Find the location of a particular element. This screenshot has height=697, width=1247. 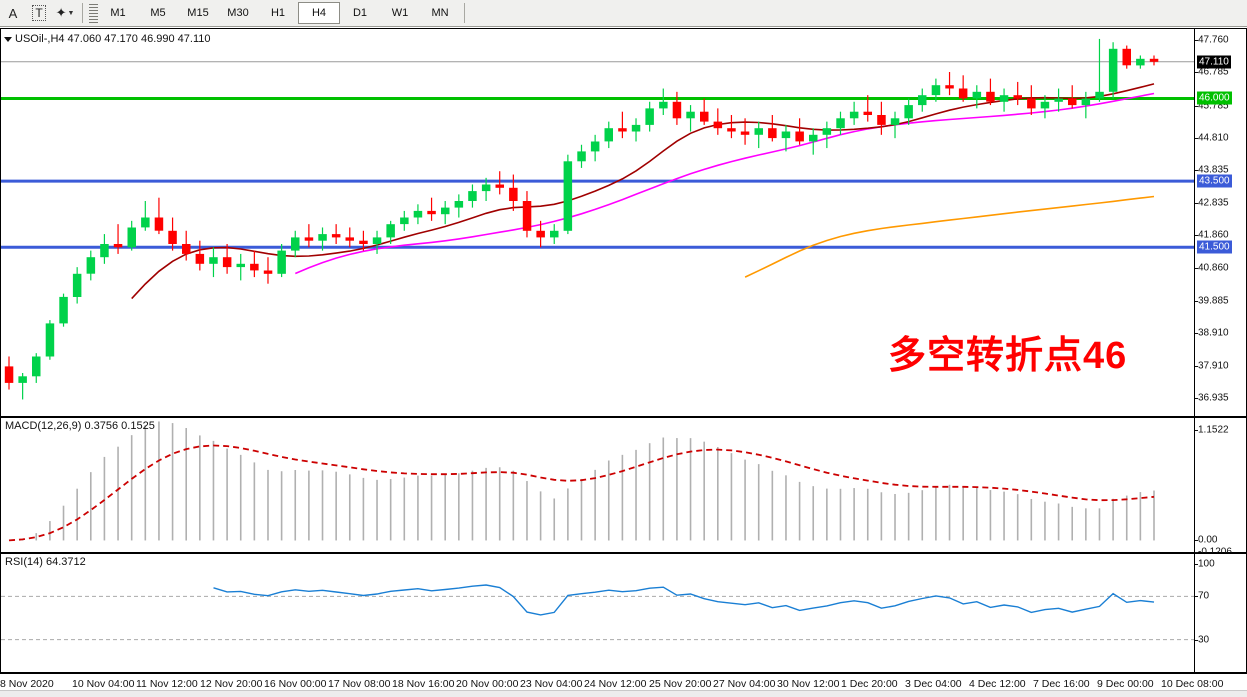

shapes-icon: ✦ is located at coordinates (61, 12).